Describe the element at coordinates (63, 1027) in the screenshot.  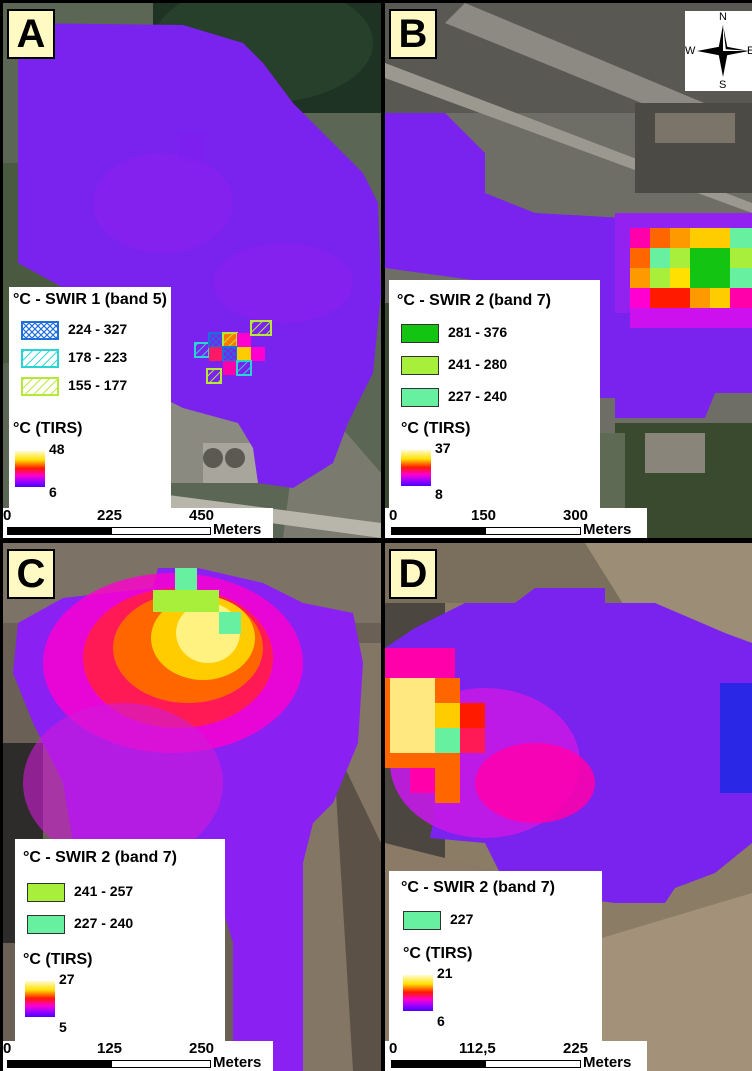
I see `tirs-min: 5` at that location.